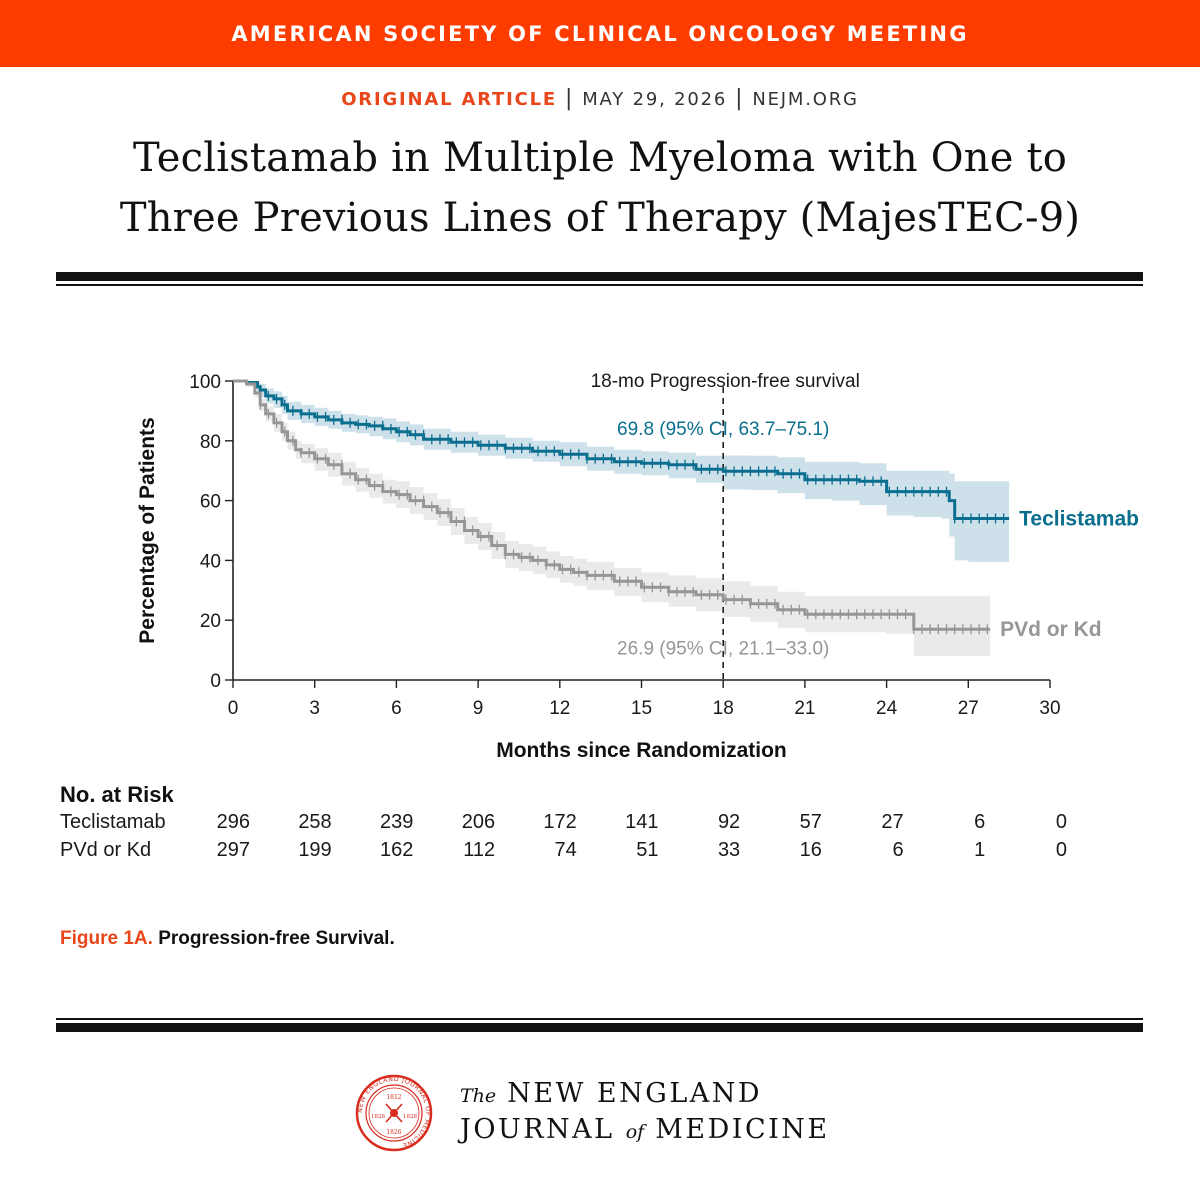 The height and width of the screenshot is (1200, 1200). Describe the element at coordinates (233, 822) in the screenshot. I see `risk-cell: 296` at that location.